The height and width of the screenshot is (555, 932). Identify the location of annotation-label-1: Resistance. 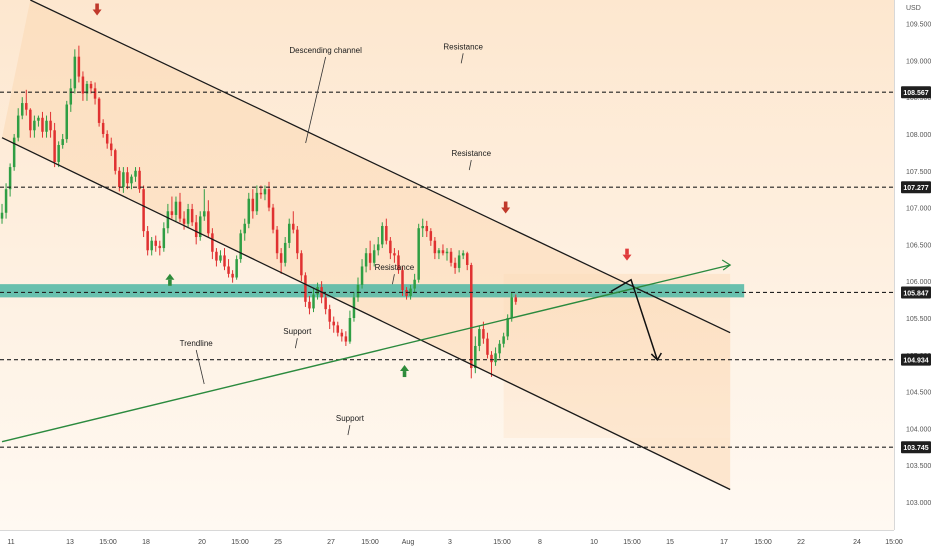
(463, 46).